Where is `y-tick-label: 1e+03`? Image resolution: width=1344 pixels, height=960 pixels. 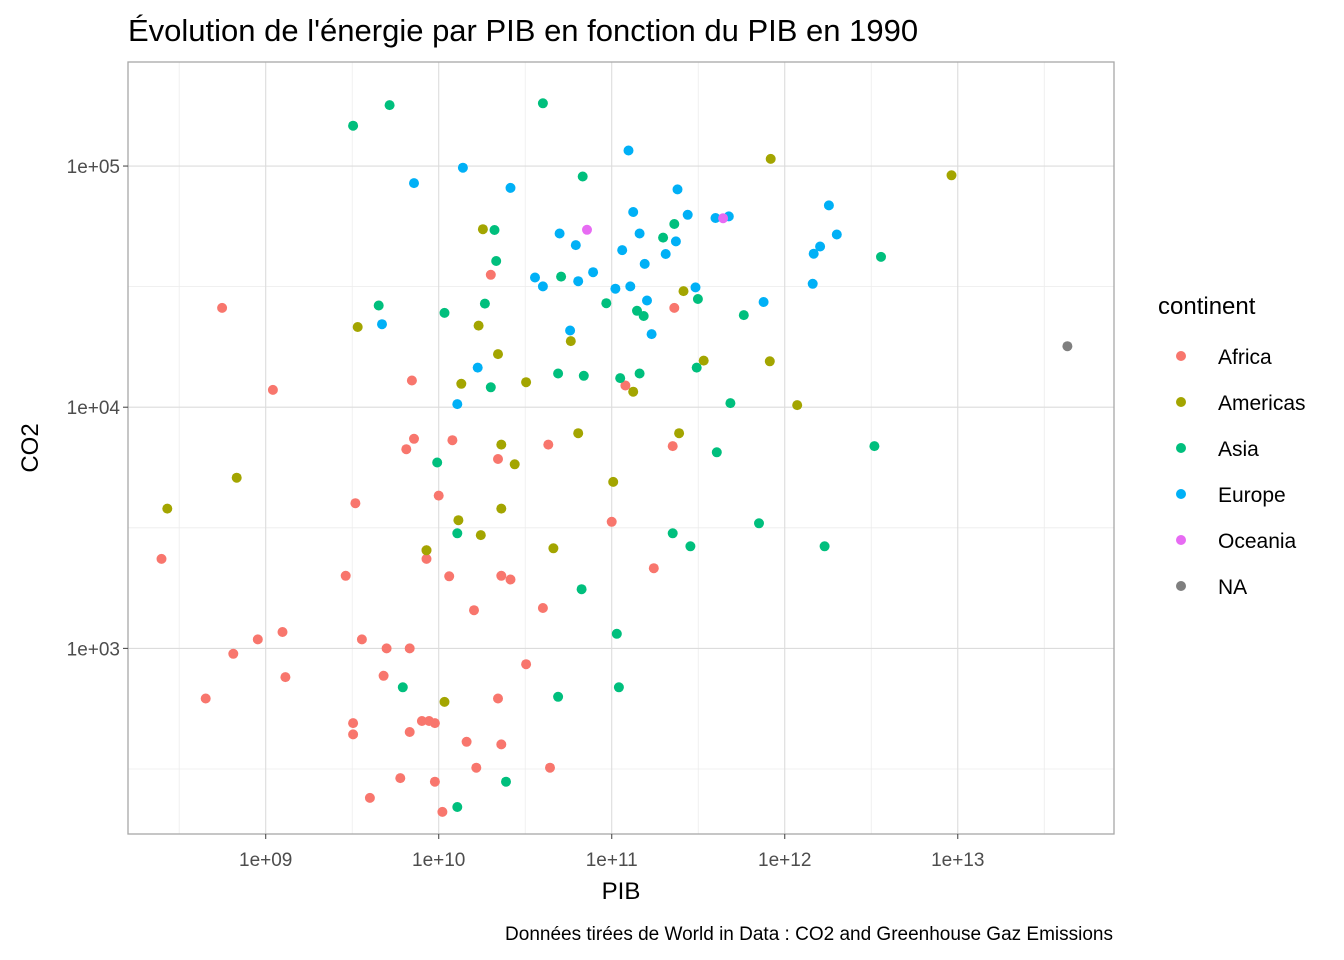
y-tick-label: 1e+03 is located at coordinates (93, 649).